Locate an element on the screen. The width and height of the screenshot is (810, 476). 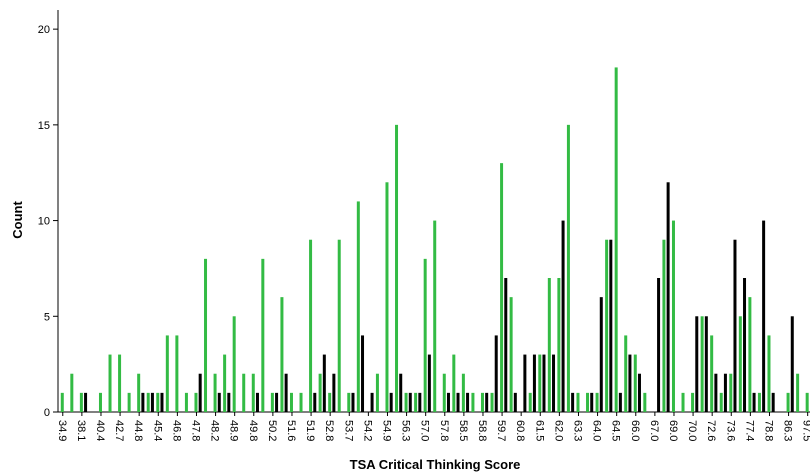
x-tick-label: 52.8 is located at coordinates (329, 430).